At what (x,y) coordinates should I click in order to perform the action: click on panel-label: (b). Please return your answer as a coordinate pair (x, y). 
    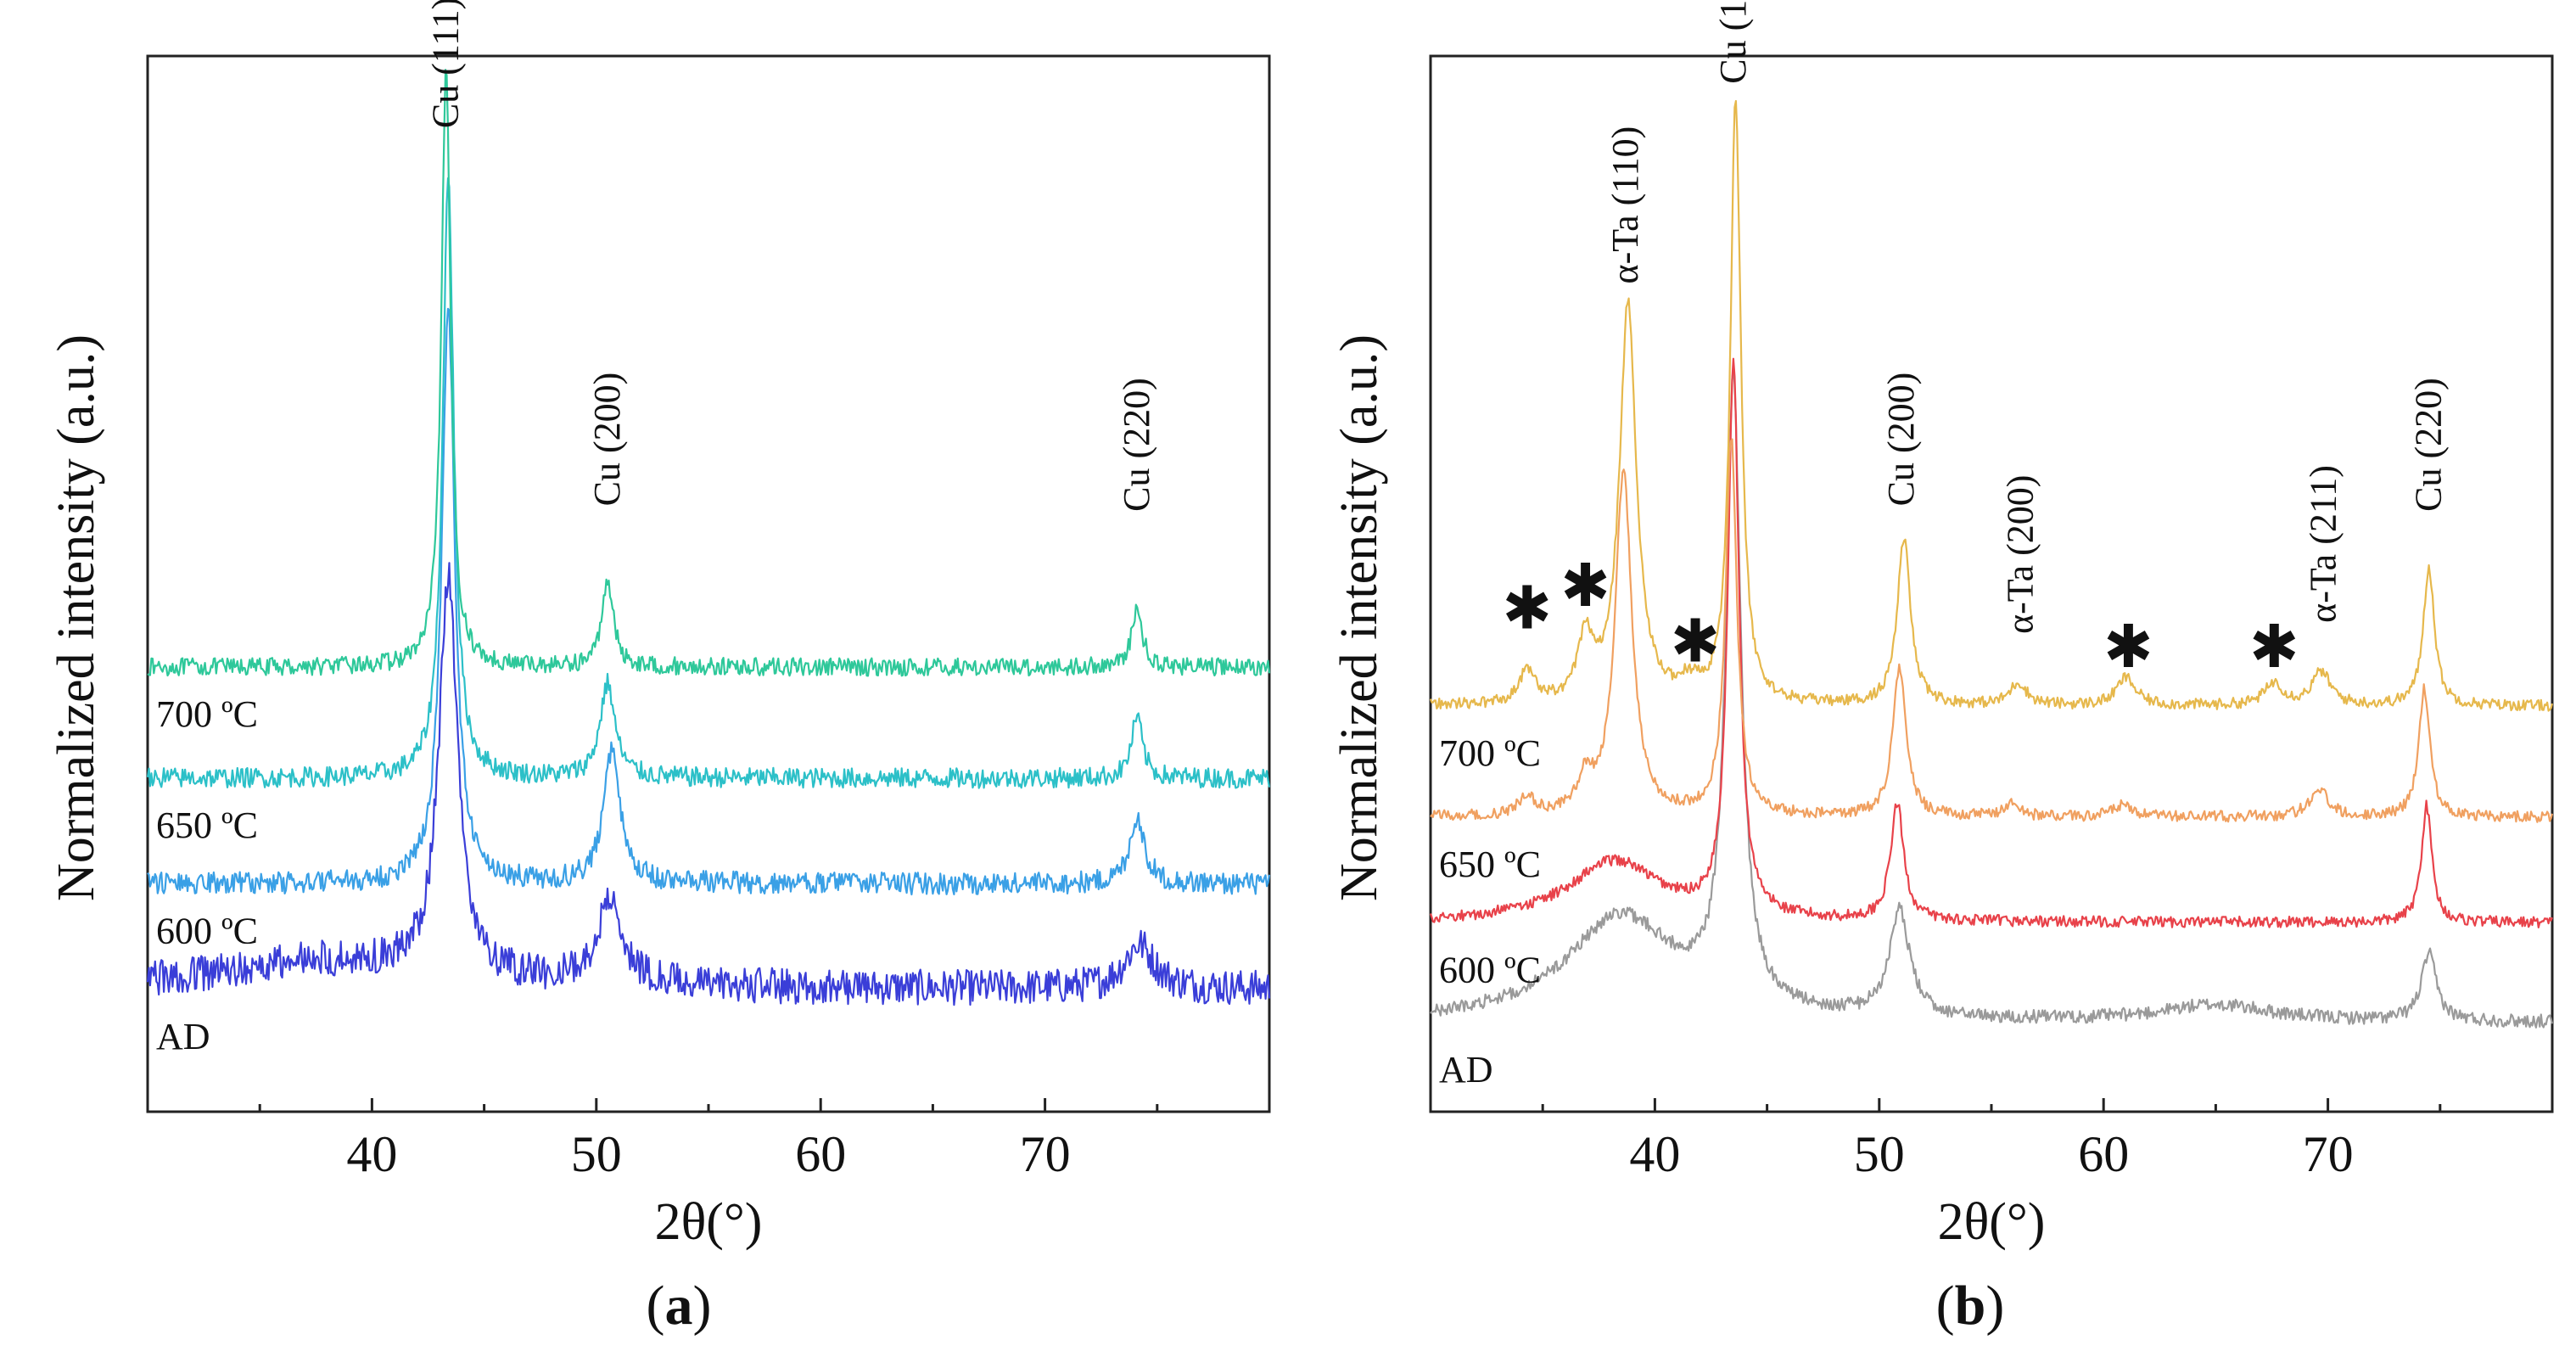
    Looking at the image, I should click on (1970, 1306).